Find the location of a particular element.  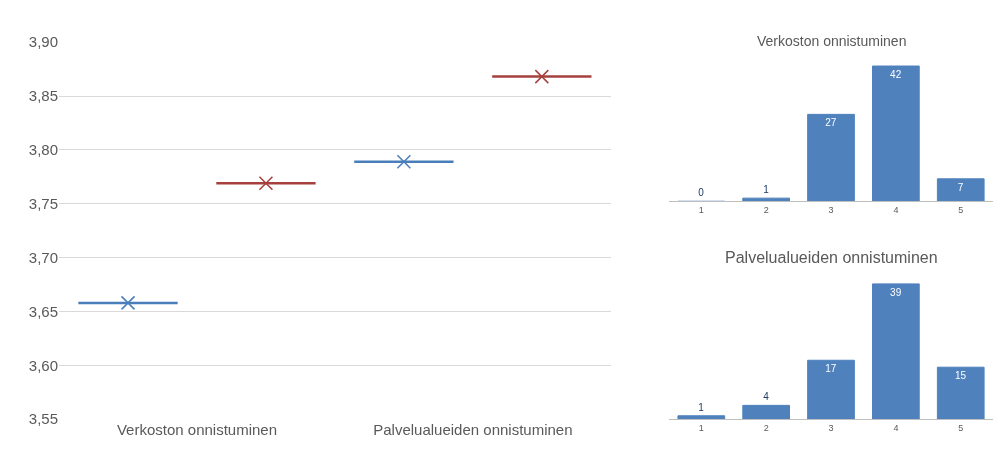

y-tick-label: 3,60 is located at coordinates (43, 365).